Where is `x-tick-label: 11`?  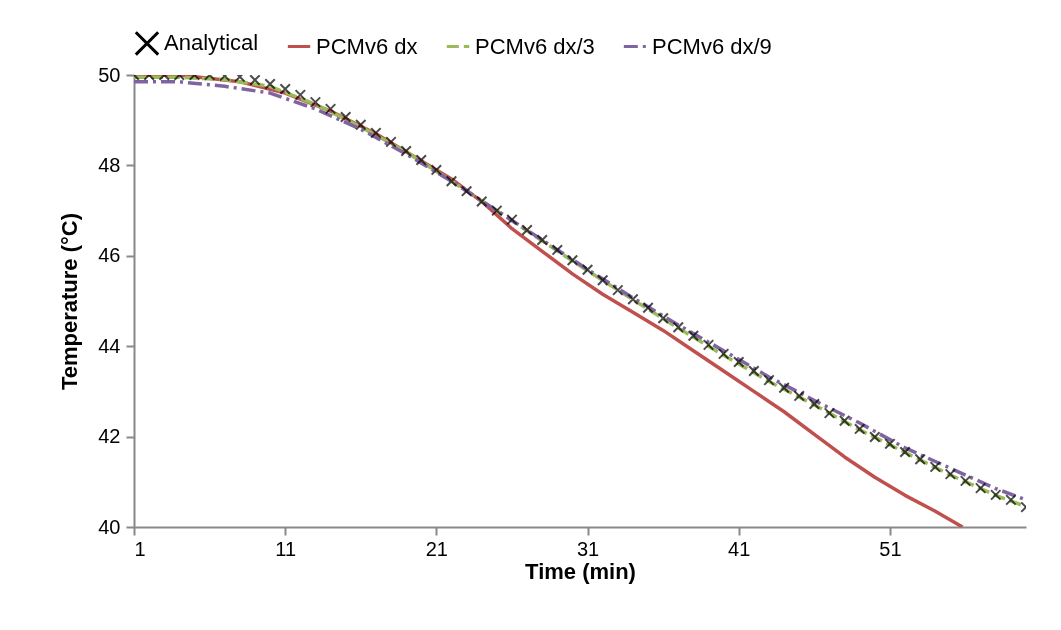
x-tick-label: 11 is located at coordinates (286, 548).